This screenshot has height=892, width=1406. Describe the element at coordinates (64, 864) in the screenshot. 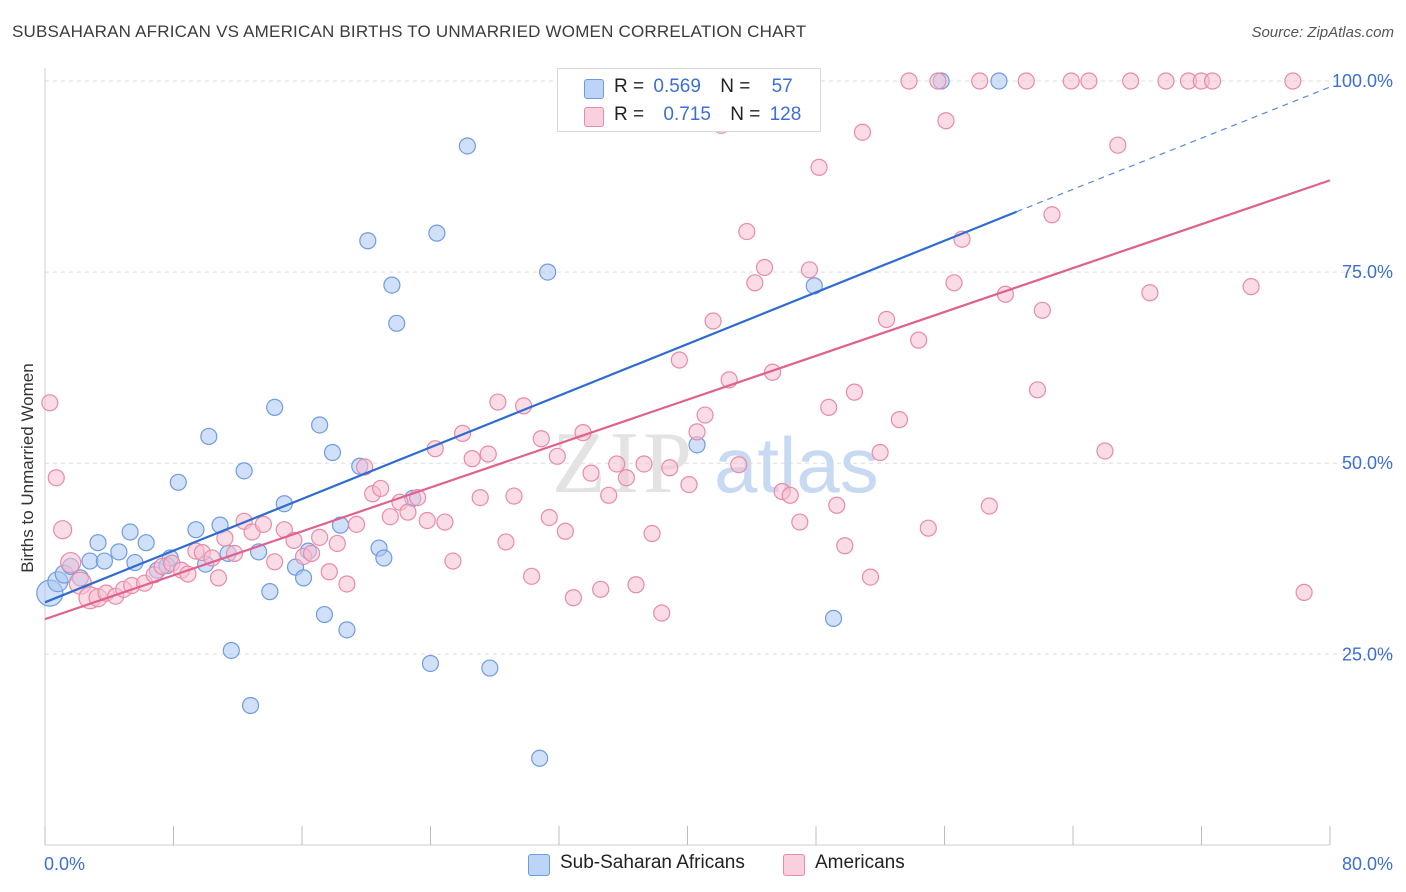

I see `x-tick-label-min: 0.0%` at that location.